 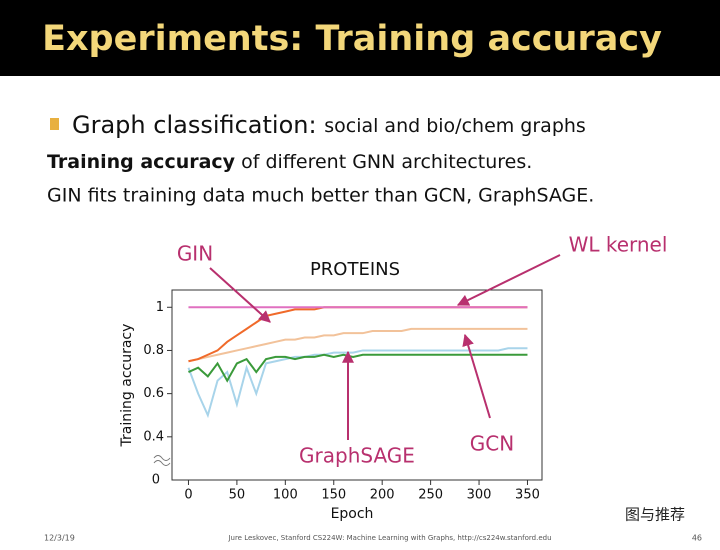 What do you see at coordinates (455, 126) in the screenshot?
I see `bullet-rest: social and bio/chem graphs` at bounding box center [455, 126].